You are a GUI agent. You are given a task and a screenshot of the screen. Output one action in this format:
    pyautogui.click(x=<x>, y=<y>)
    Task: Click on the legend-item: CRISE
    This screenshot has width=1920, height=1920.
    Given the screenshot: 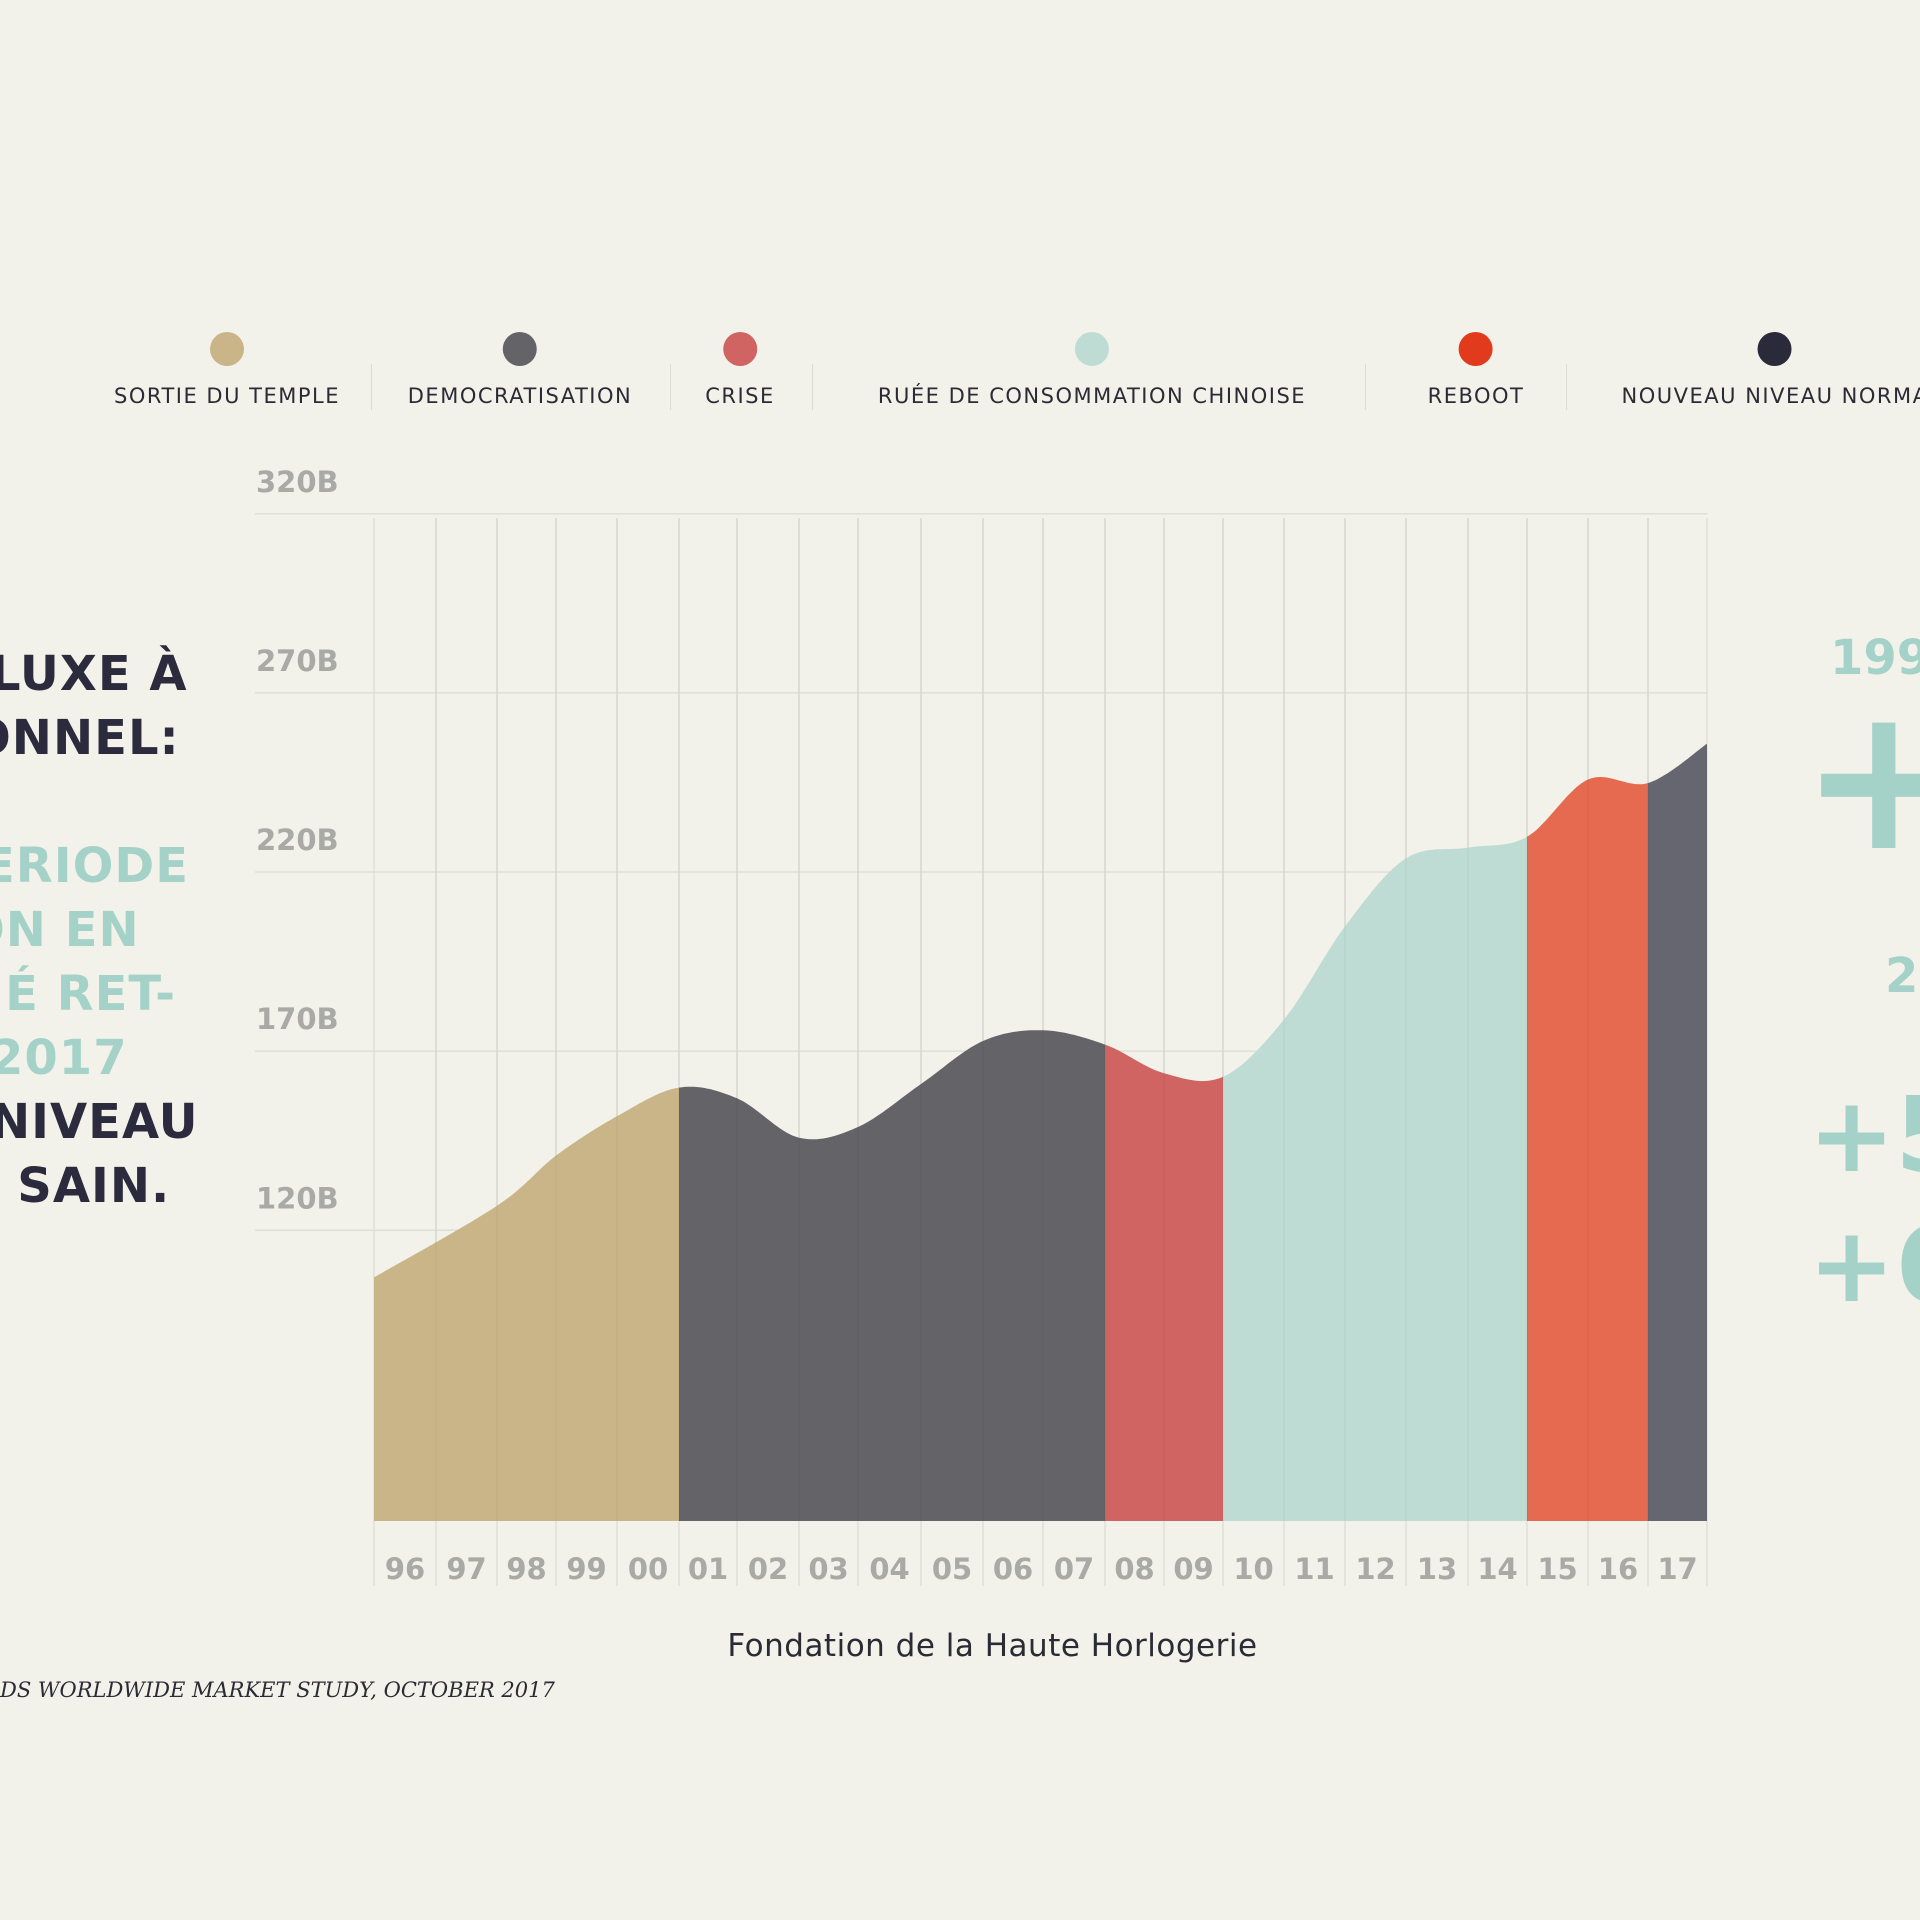 What is the action you would take?
    pyautogui.click(x=740, y=364)
    